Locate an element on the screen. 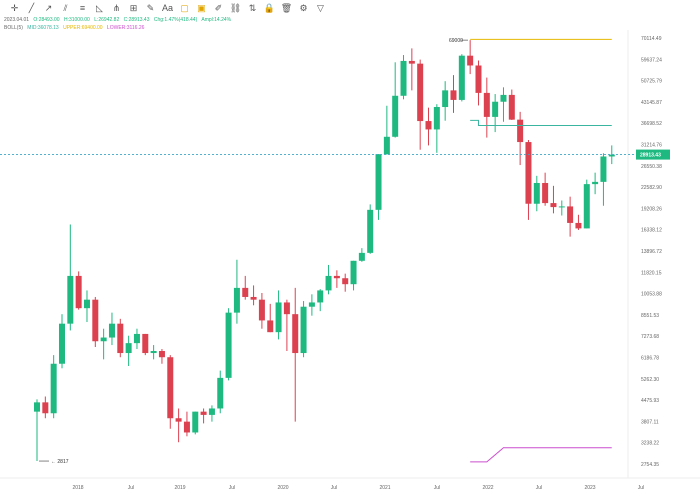 This screenshot has width=700, height=490. legend-change: Chg:1.47%(418.44) is located at coordinates (175, 20).